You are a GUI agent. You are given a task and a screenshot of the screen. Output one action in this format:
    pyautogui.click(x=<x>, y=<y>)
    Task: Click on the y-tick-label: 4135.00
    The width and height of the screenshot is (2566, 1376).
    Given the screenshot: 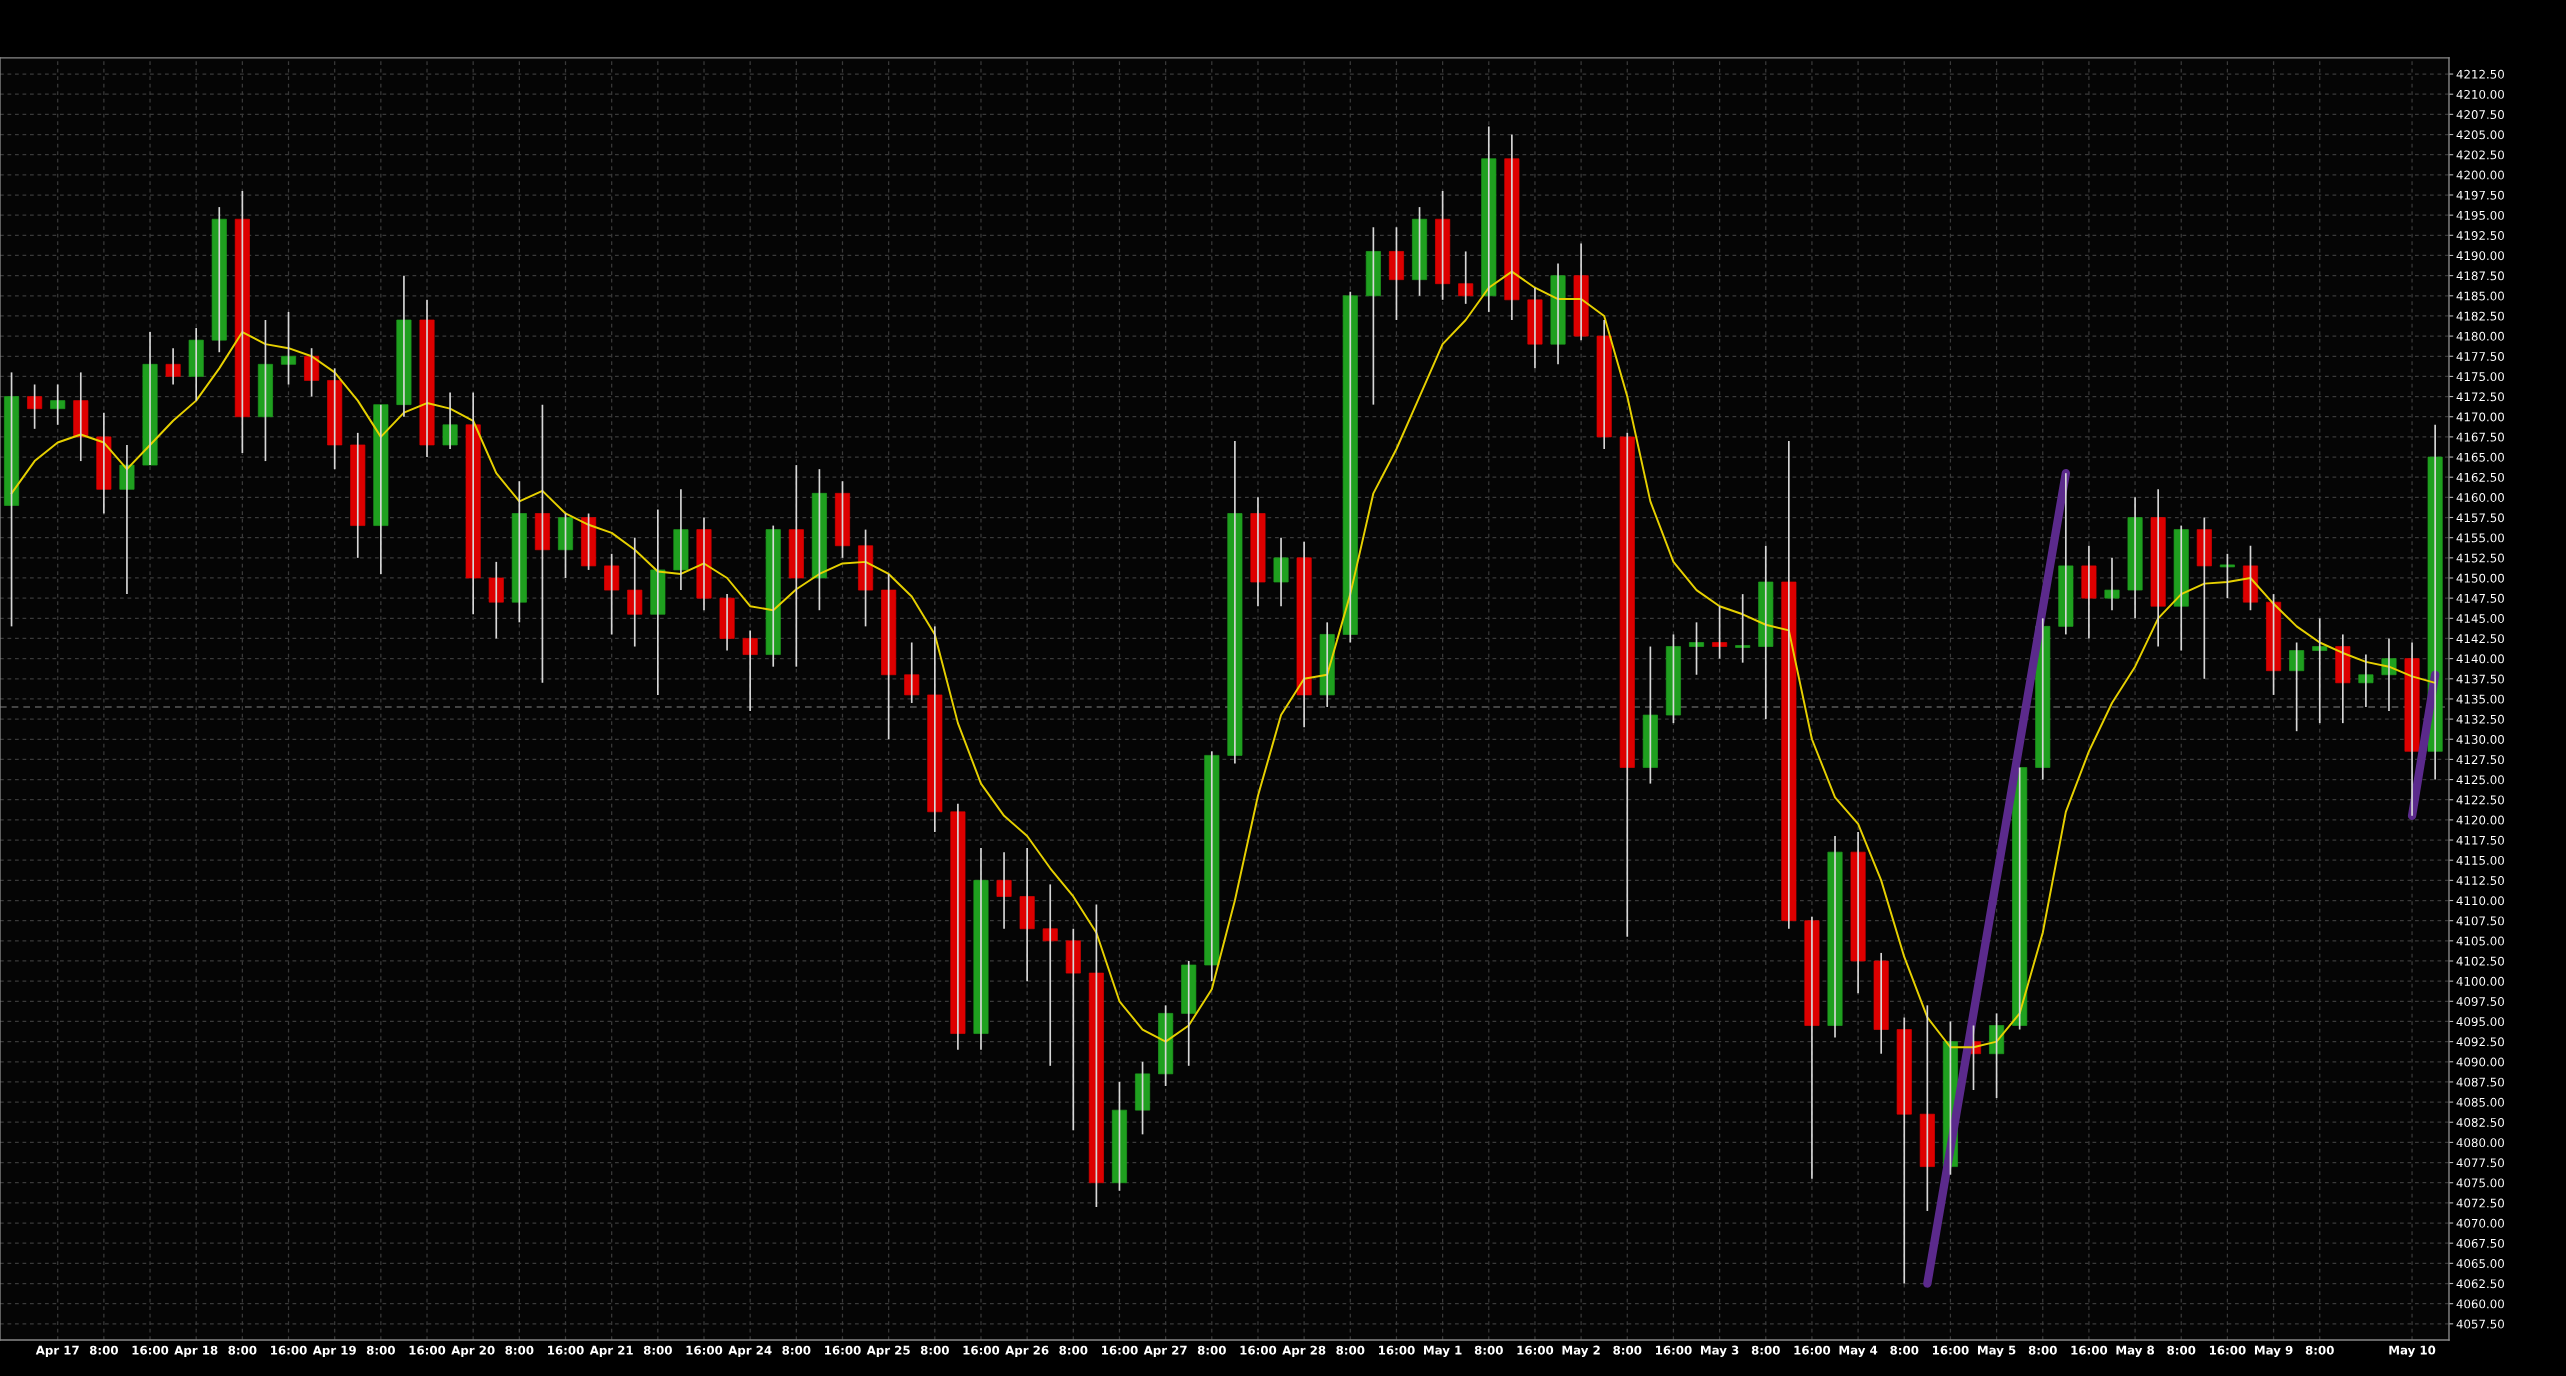 What is the action you would take?
    pyautogui.click(x=2480, y=699)
    